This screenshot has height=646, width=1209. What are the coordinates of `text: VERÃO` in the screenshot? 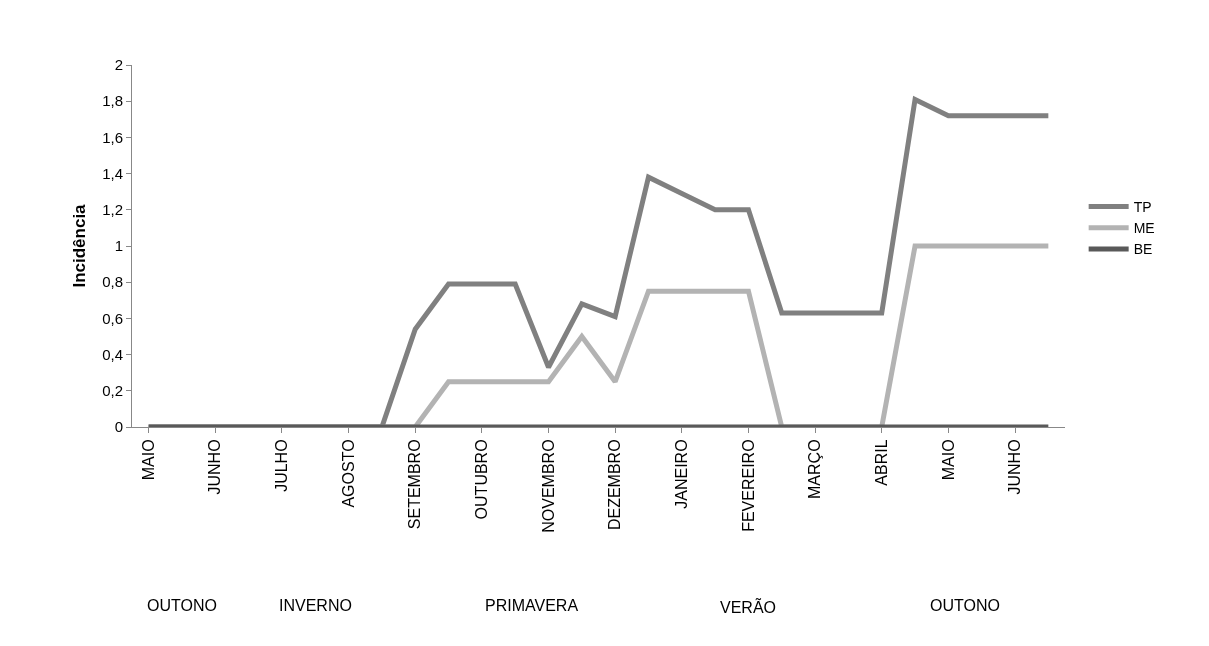 It's located at (748, 606).